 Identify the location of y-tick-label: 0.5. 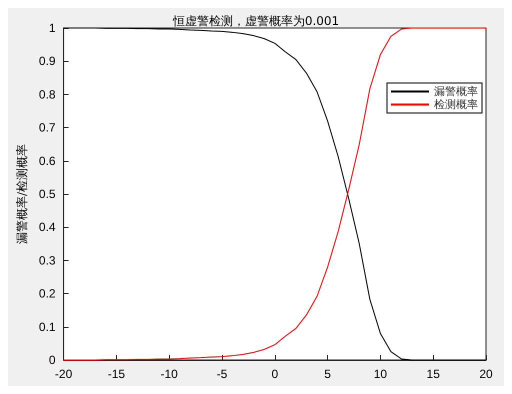
(47, 194).